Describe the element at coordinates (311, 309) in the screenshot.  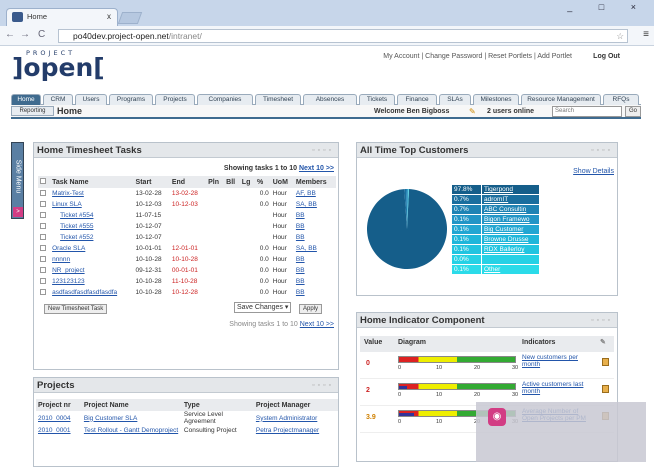
I see `apply-button: Apply` at that location.